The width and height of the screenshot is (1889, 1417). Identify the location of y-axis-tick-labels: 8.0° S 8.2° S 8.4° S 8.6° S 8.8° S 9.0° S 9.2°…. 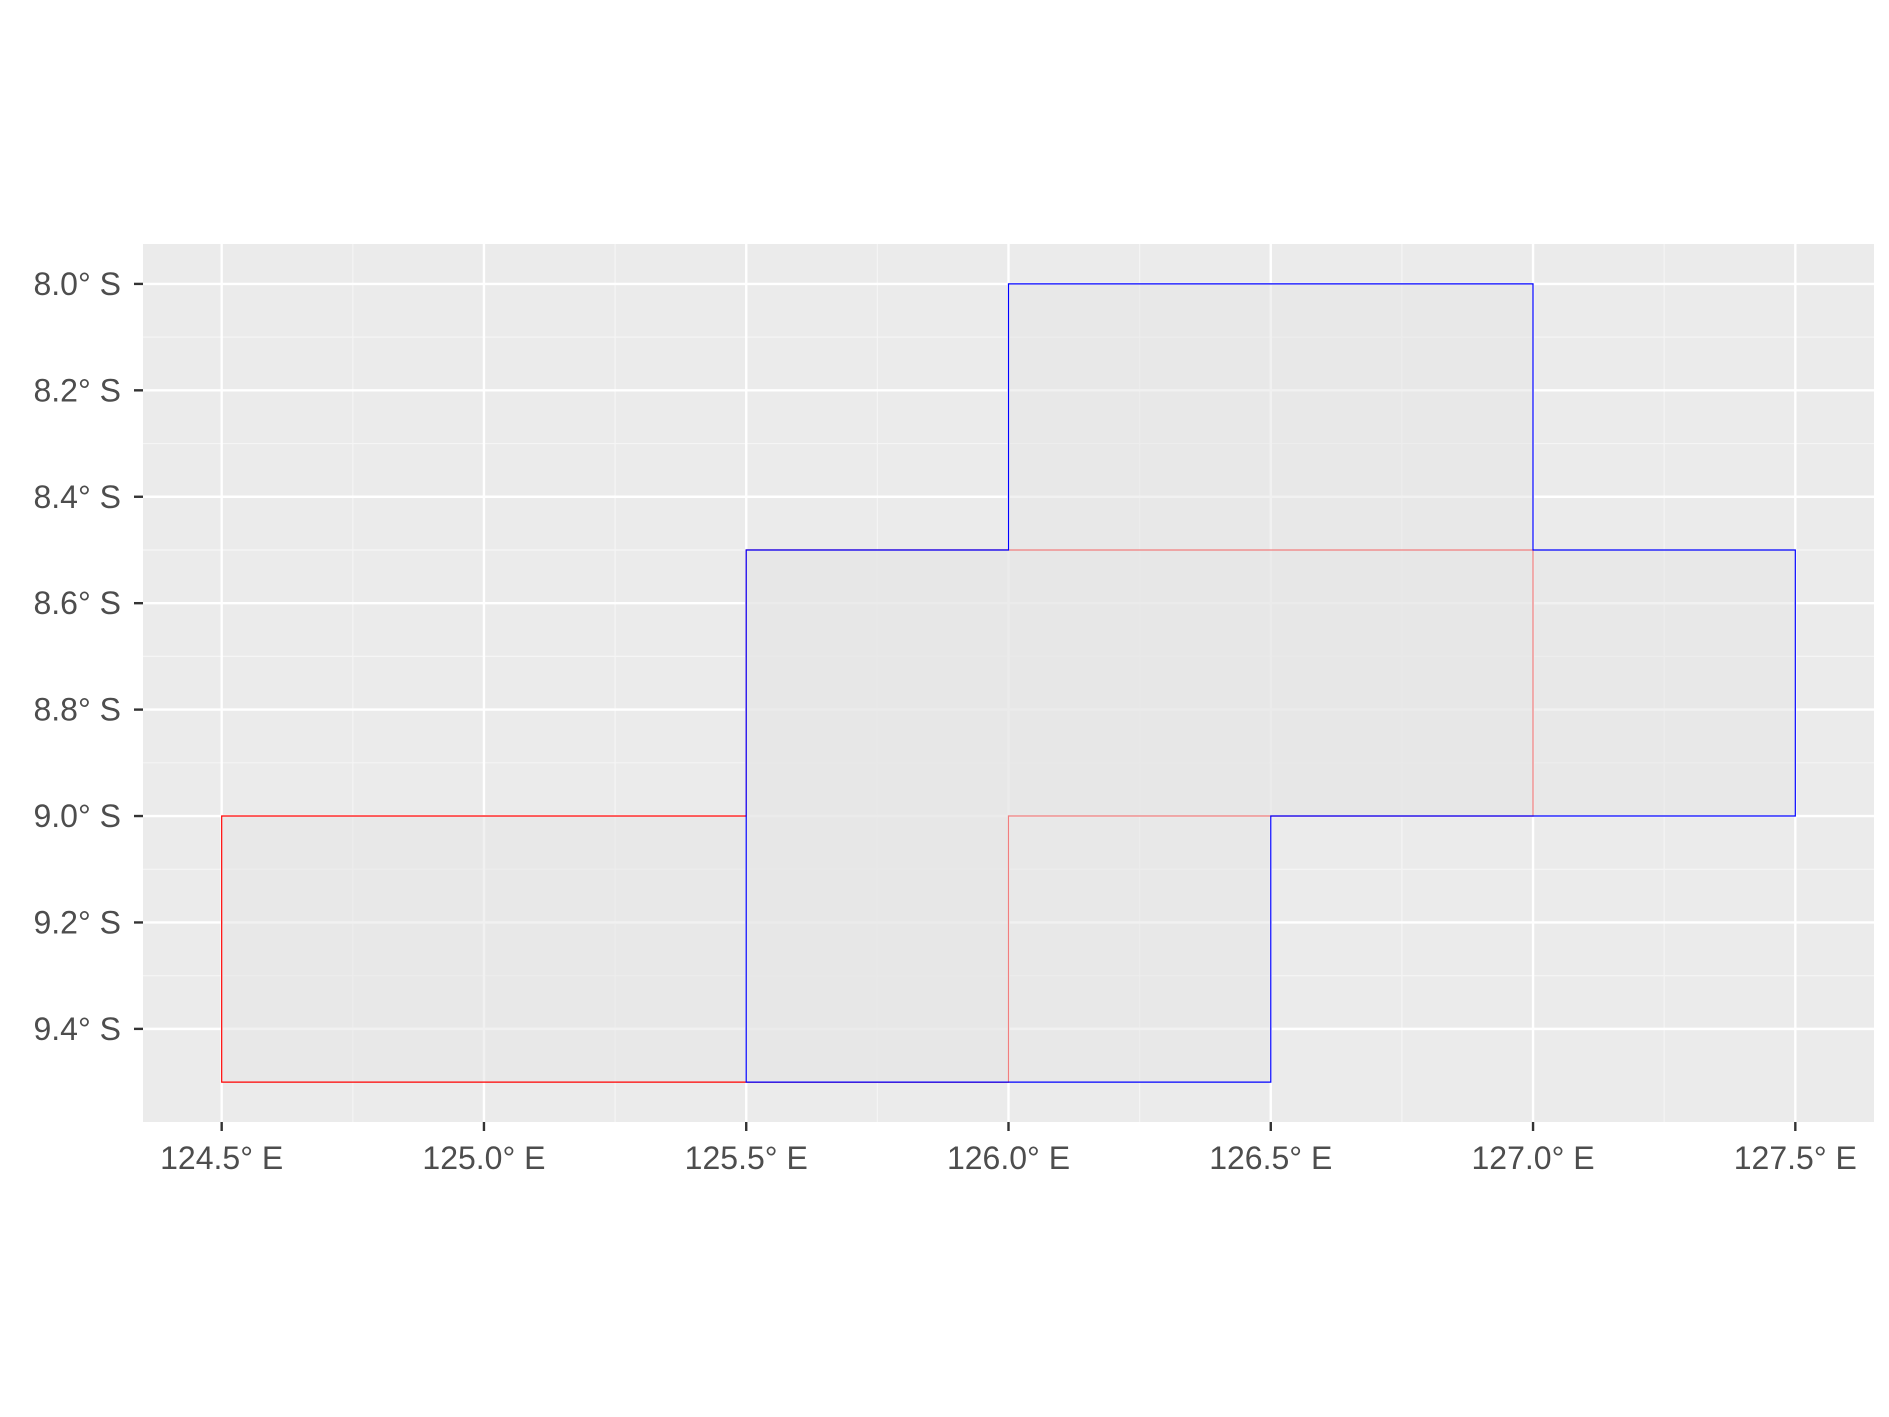
(77, 656).